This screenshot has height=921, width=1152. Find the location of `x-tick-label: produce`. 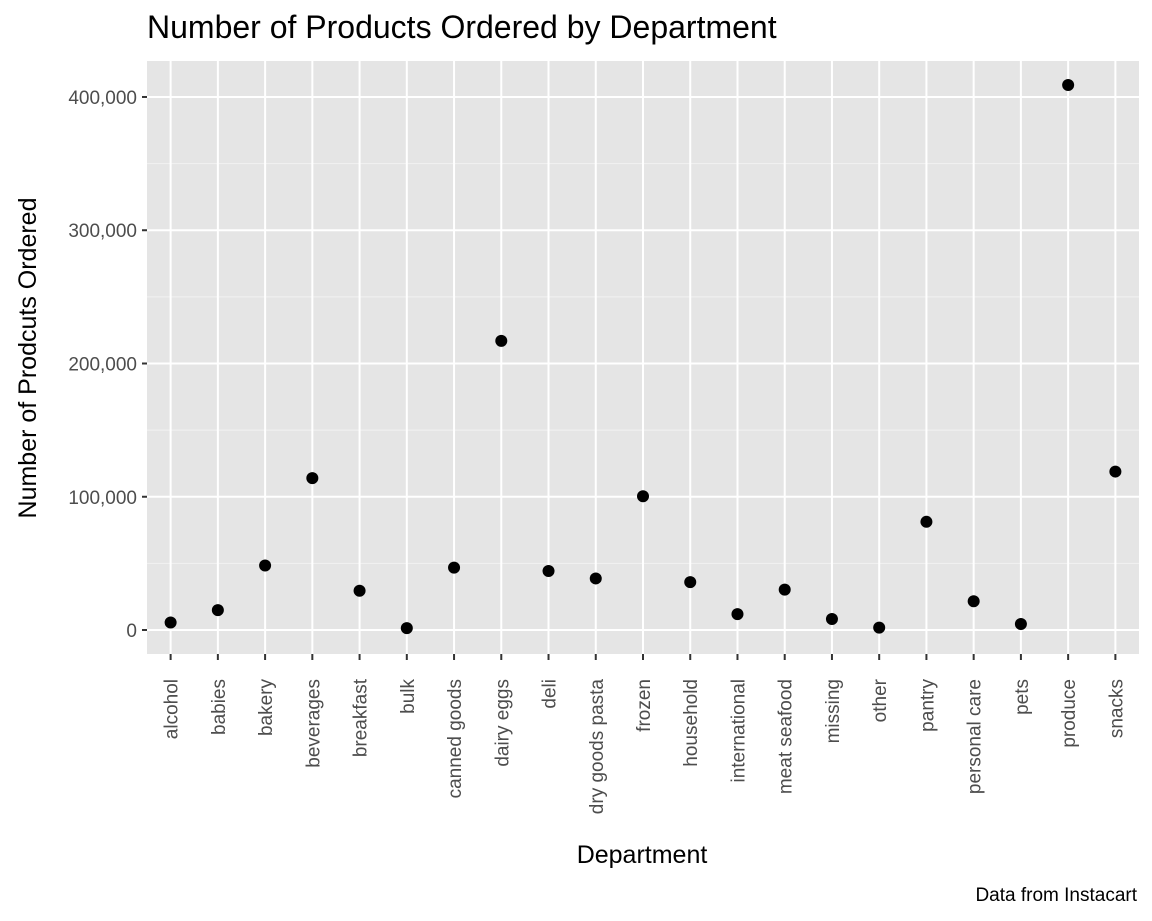

x-tick-label: produce is located at coordinates (1069, 713).